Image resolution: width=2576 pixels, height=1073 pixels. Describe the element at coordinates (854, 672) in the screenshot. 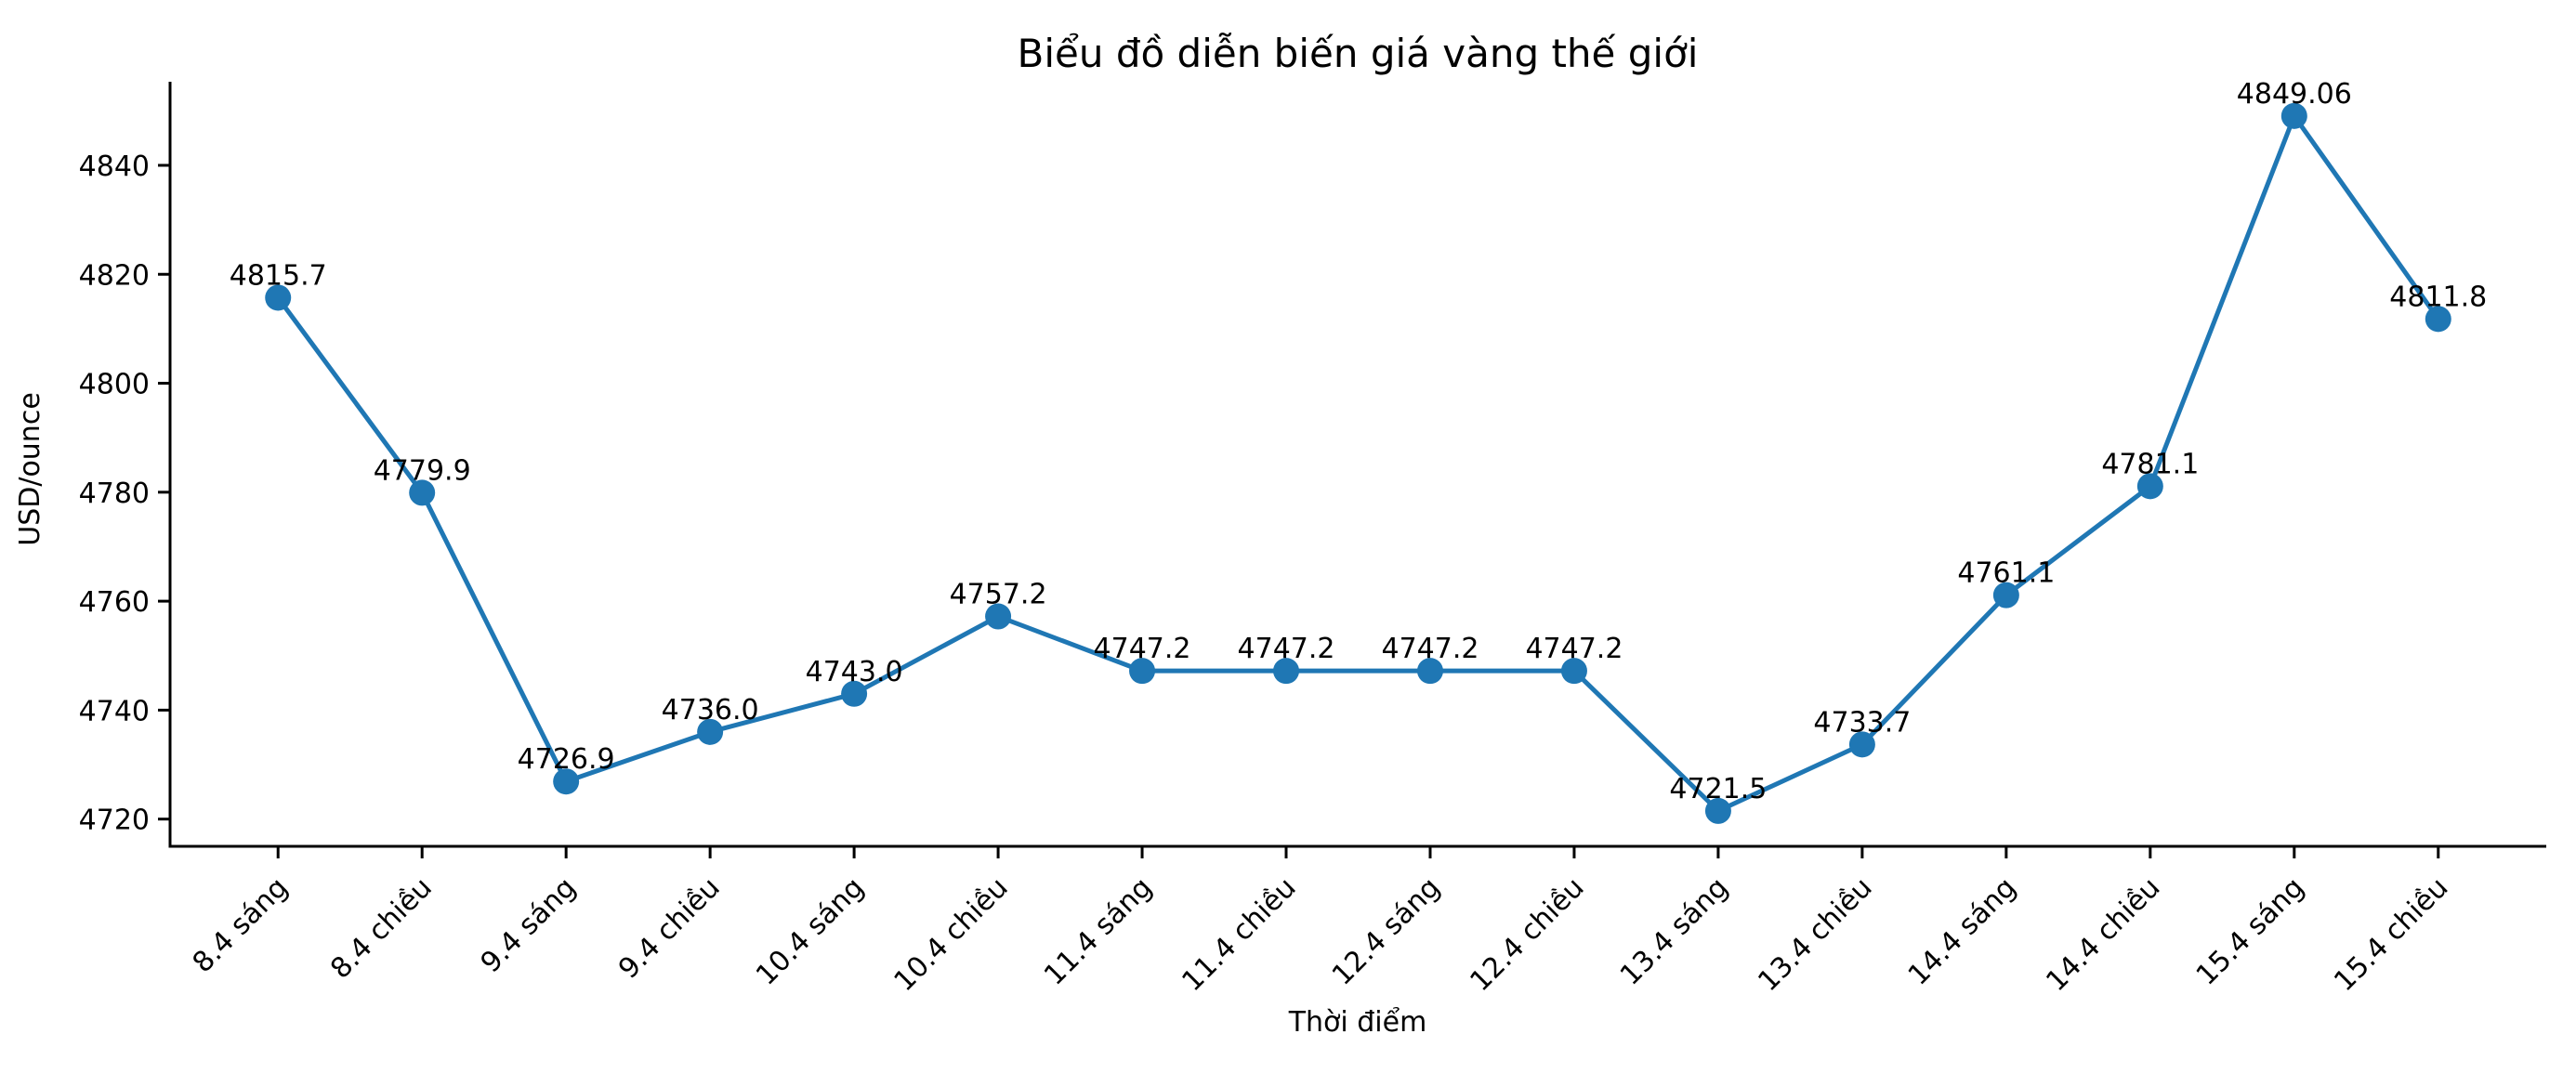

I see `data-point-label: 4743.0` at that location.